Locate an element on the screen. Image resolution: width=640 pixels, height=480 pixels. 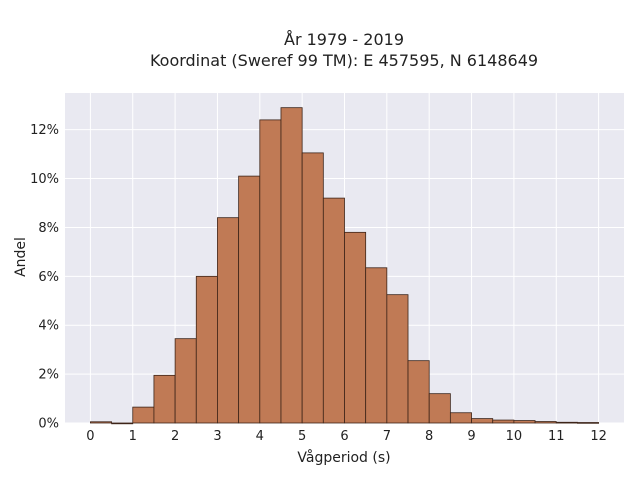
x-tick-label: 3 is located at coordinates (217, 436).